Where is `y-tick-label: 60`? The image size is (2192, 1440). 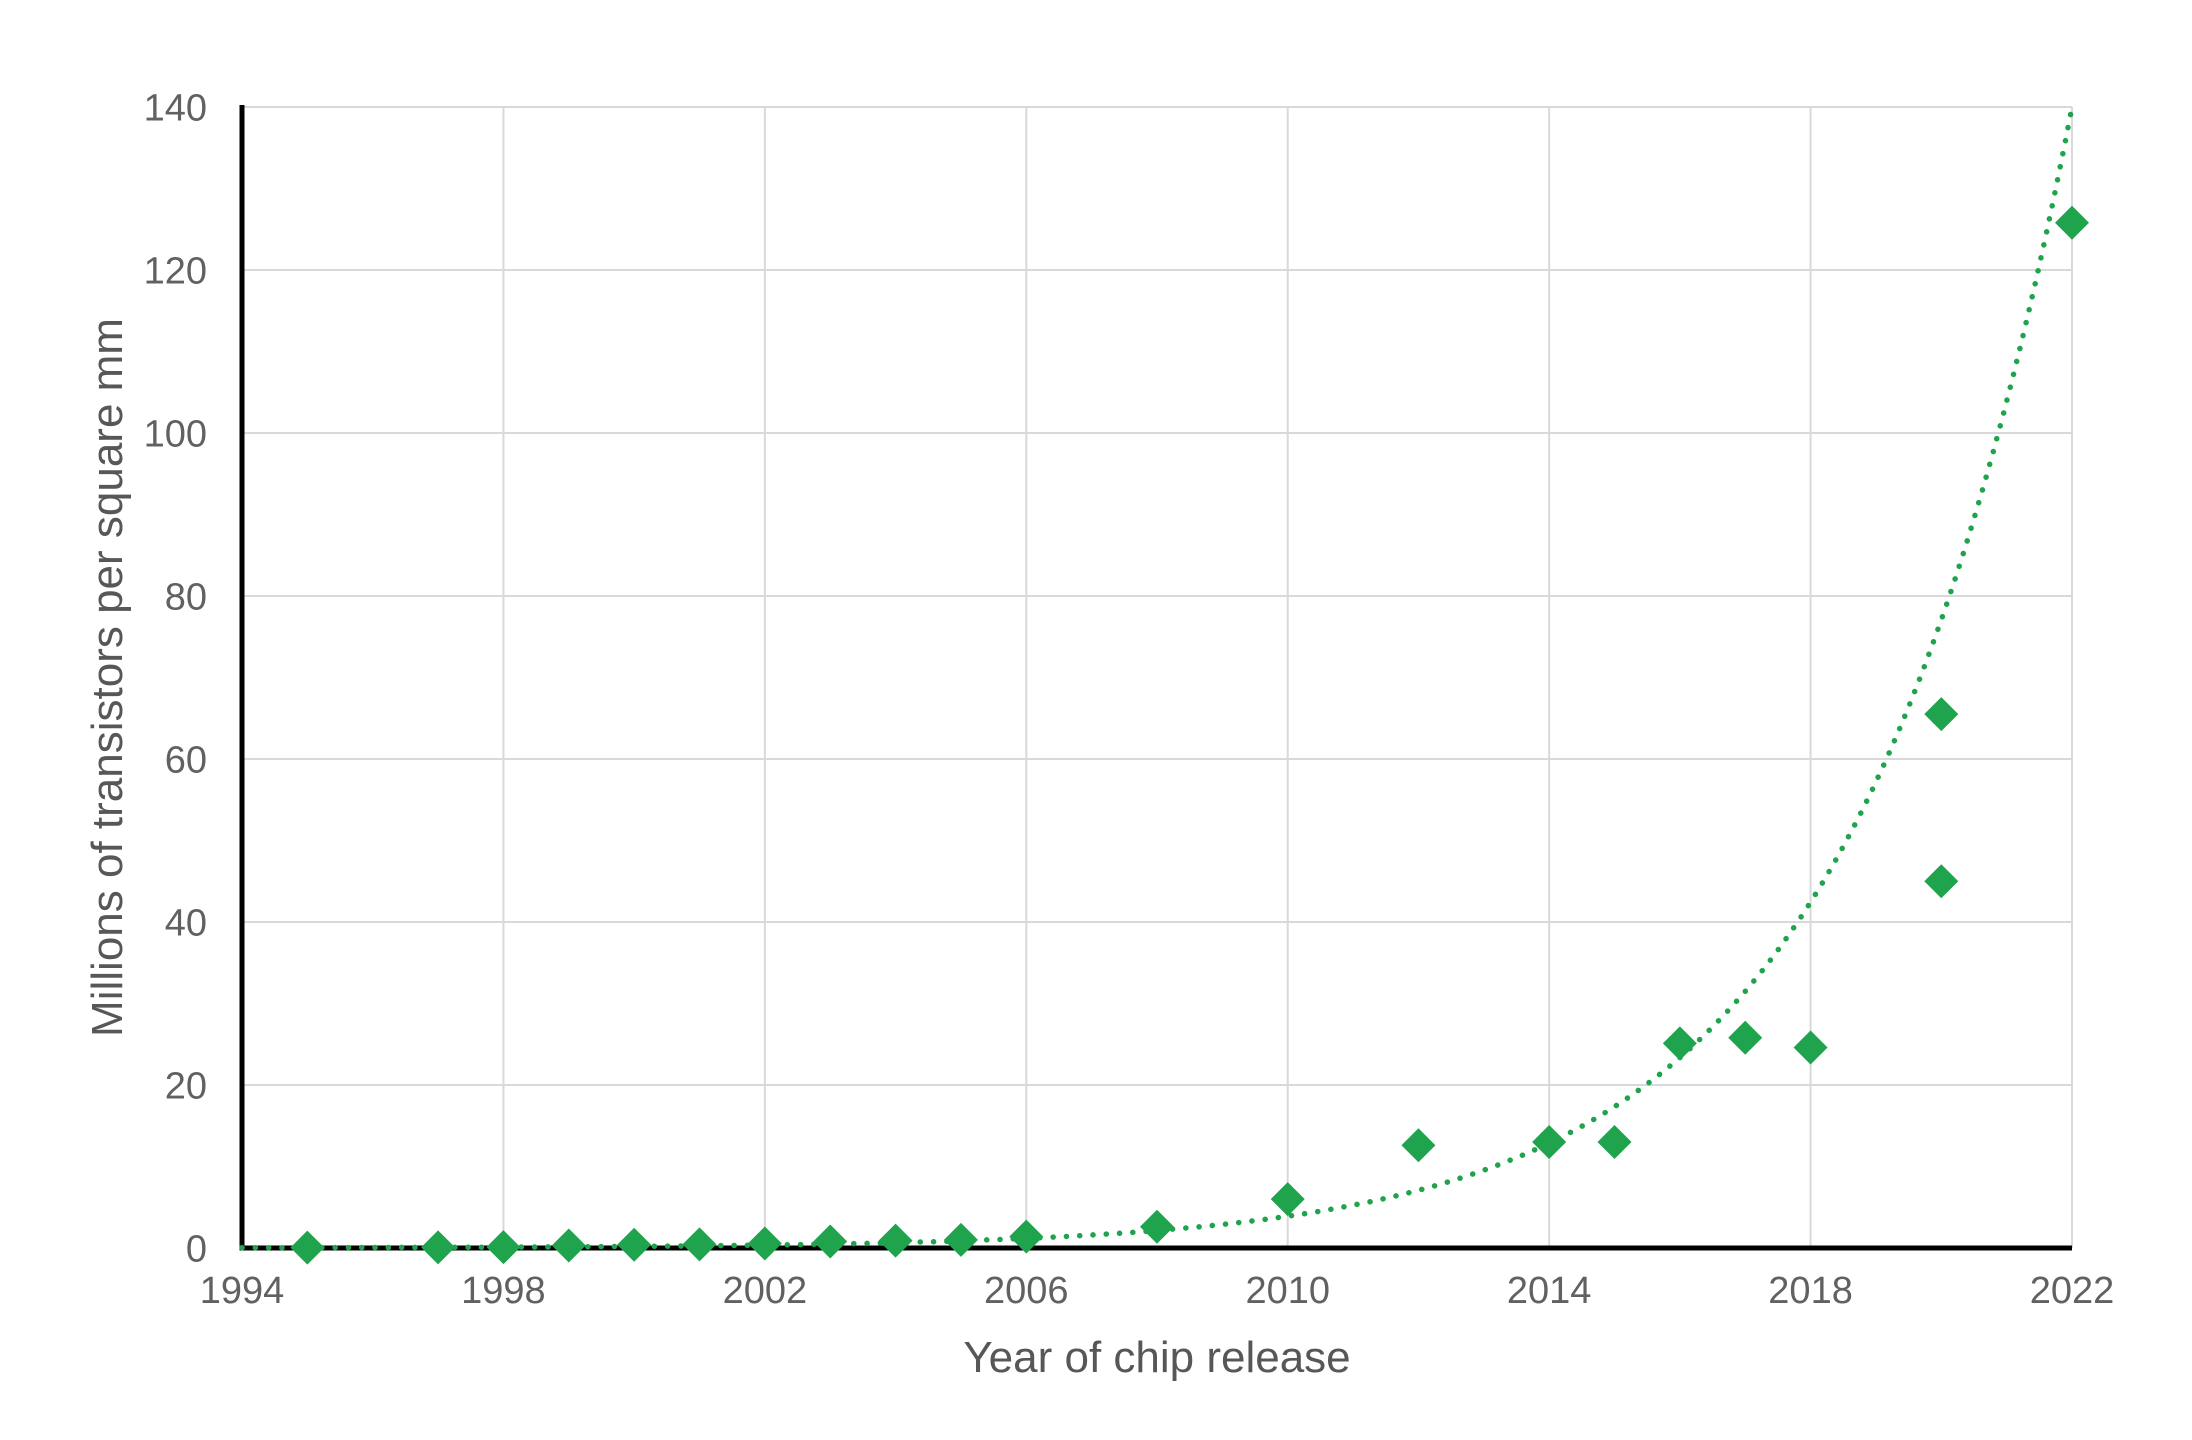
y-tick-label: 60 is located at coordinates (186, 761).